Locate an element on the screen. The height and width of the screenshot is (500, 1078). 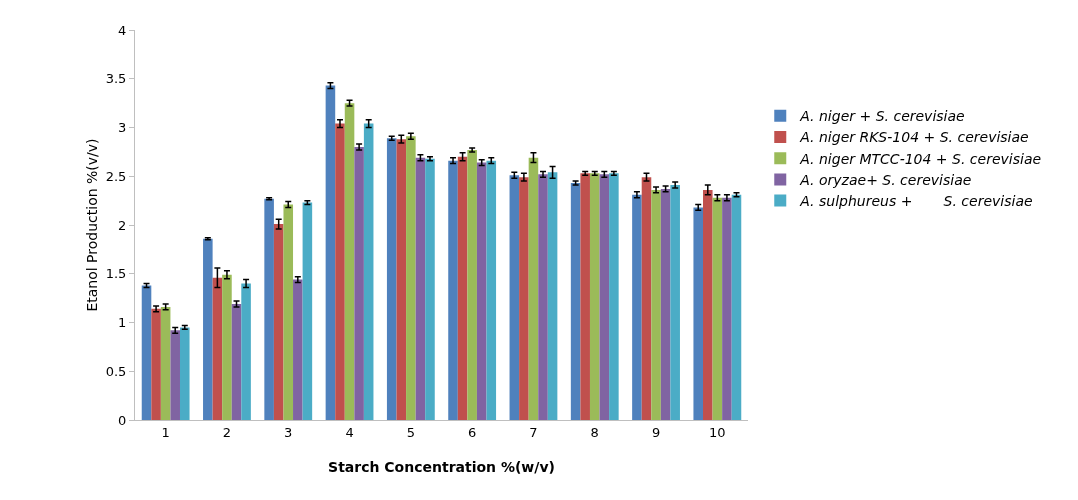
x-tick-label: 5 is located at coordinates (410, 432).